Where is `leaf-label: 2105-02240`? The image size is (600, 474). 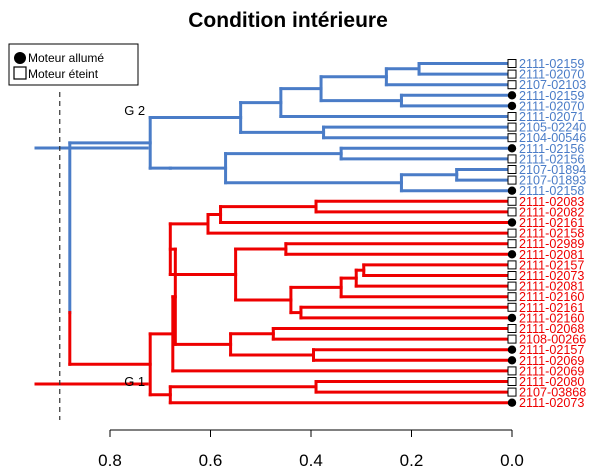 leaf-label: 2105-02240 is located at coordinates (552, 128).